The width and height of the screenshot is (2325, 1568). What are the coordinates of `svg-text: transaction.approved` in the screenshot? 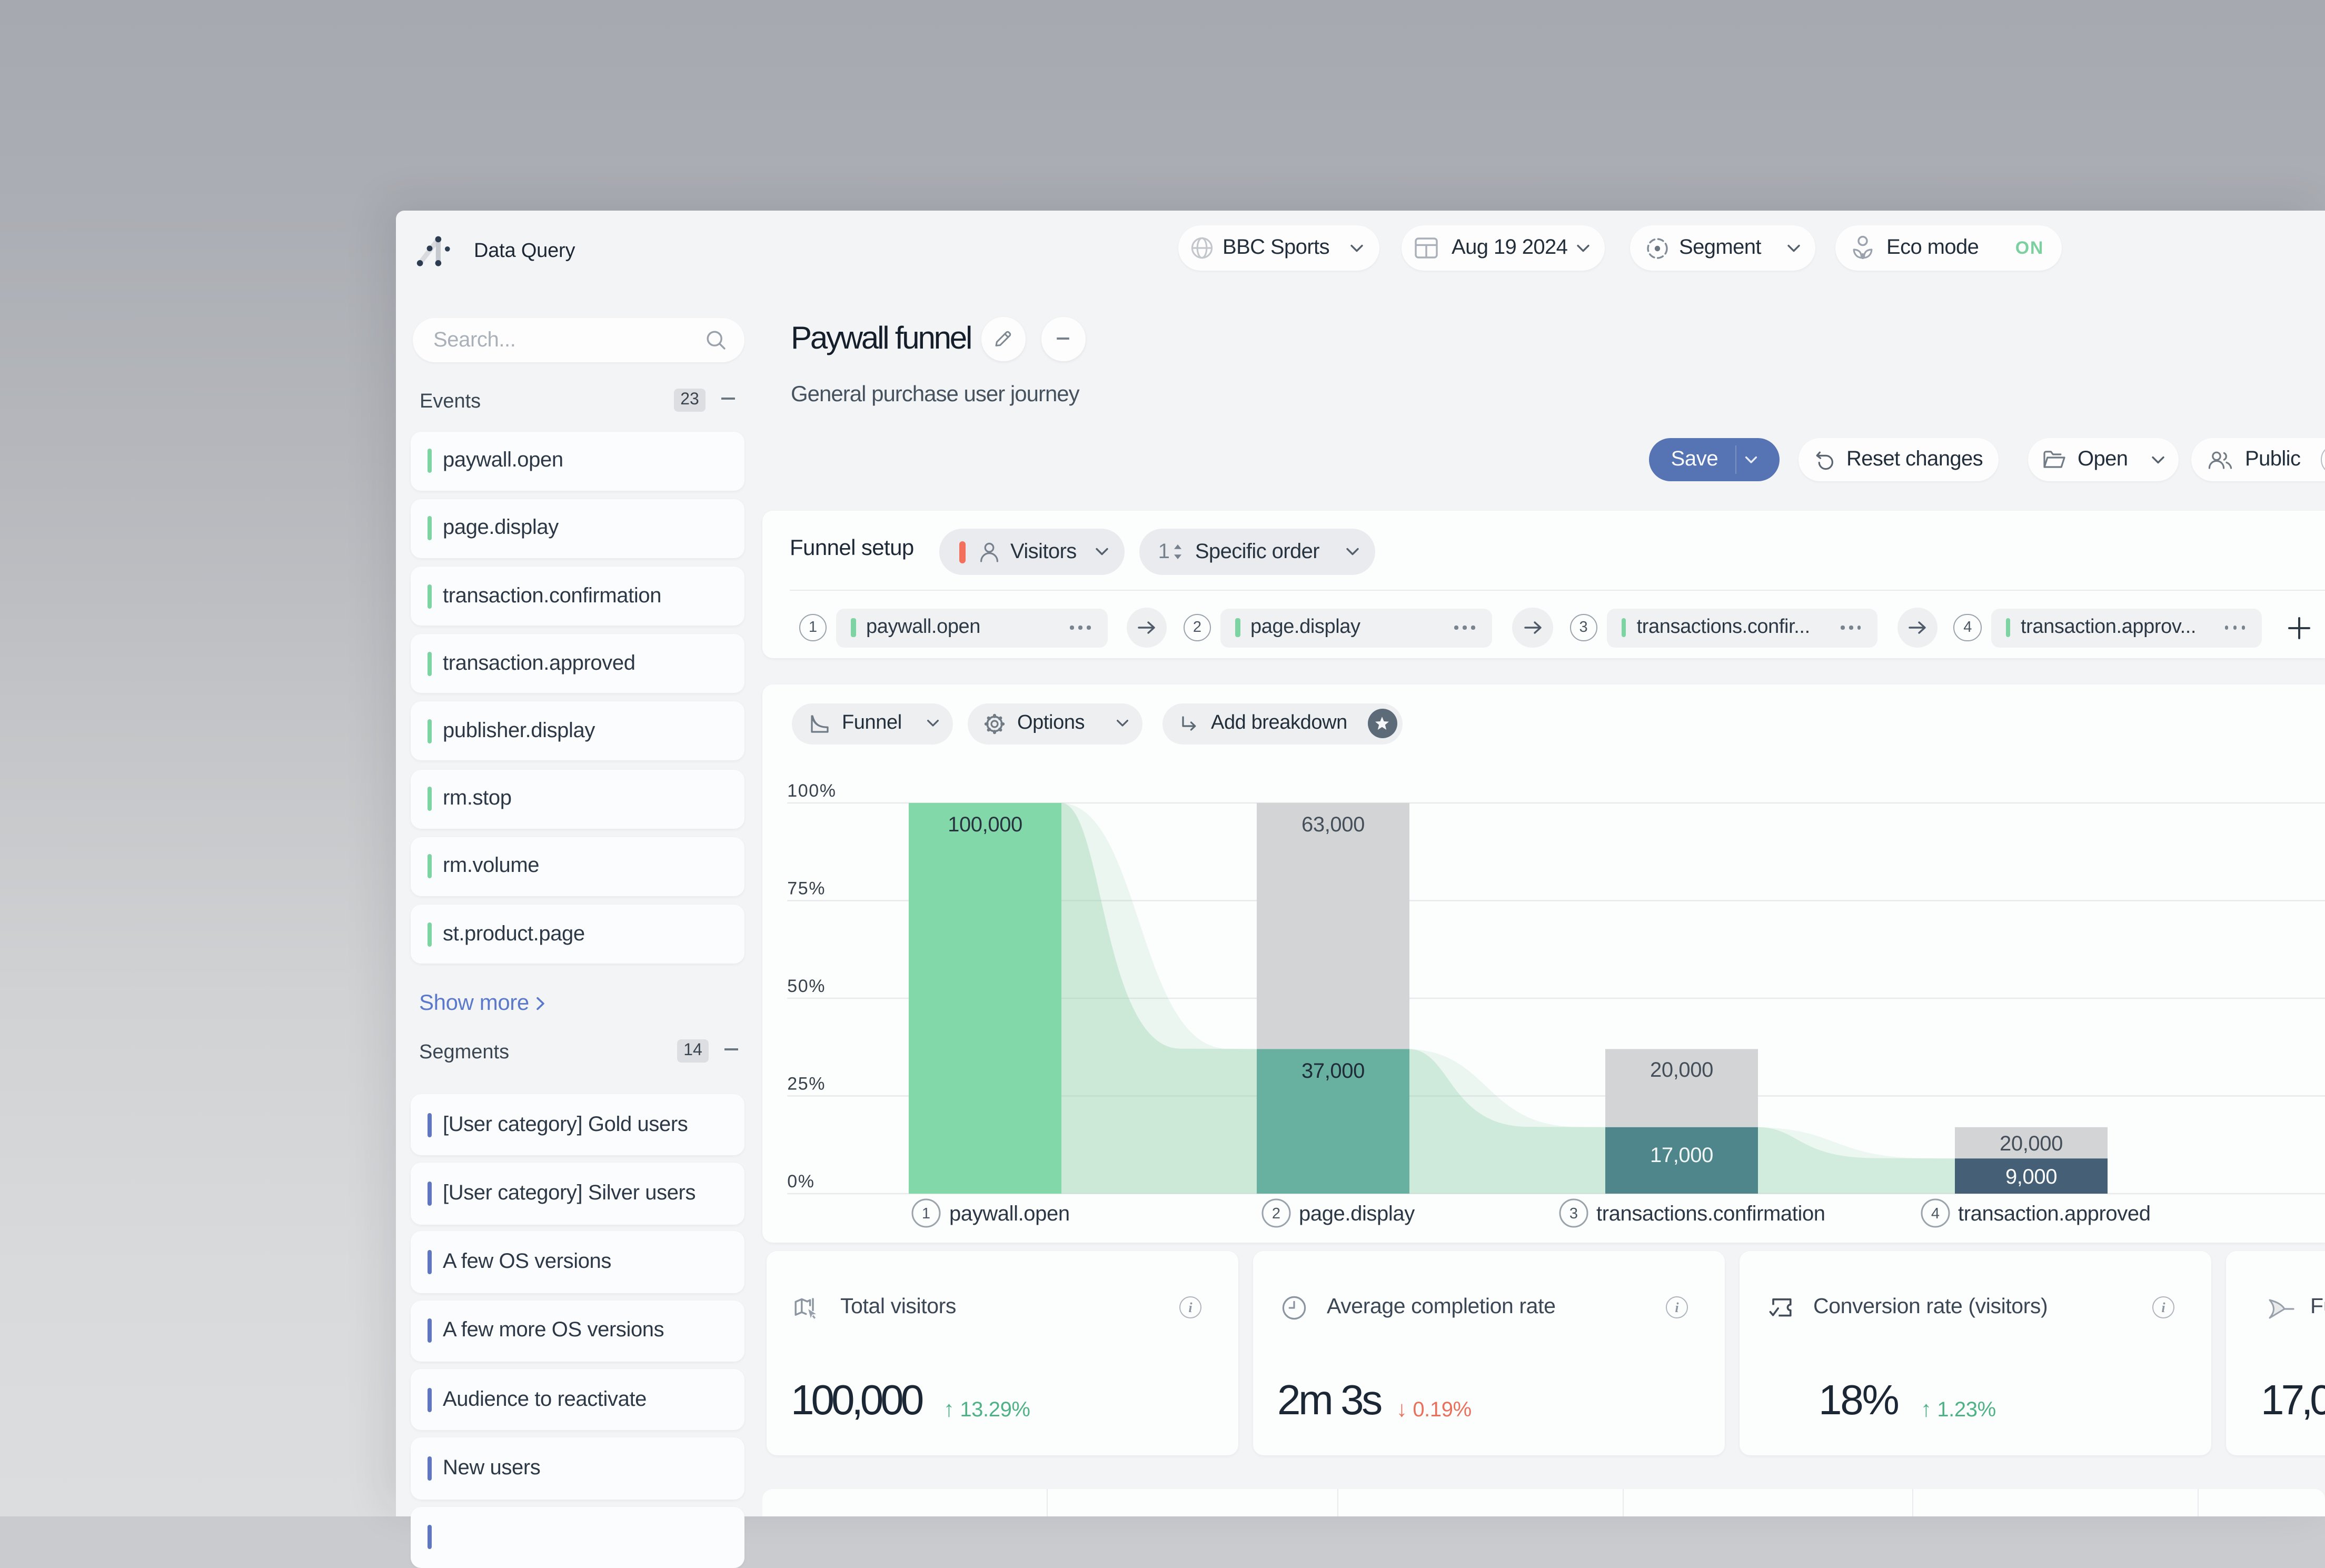 It's located at (2055, 1213).